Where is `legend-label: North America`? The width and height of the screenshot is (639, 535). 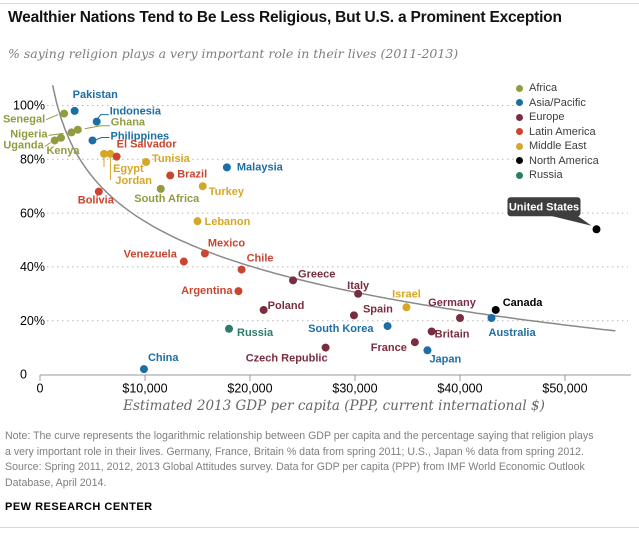
legend-label: North America is located at coordinates (564, 160).